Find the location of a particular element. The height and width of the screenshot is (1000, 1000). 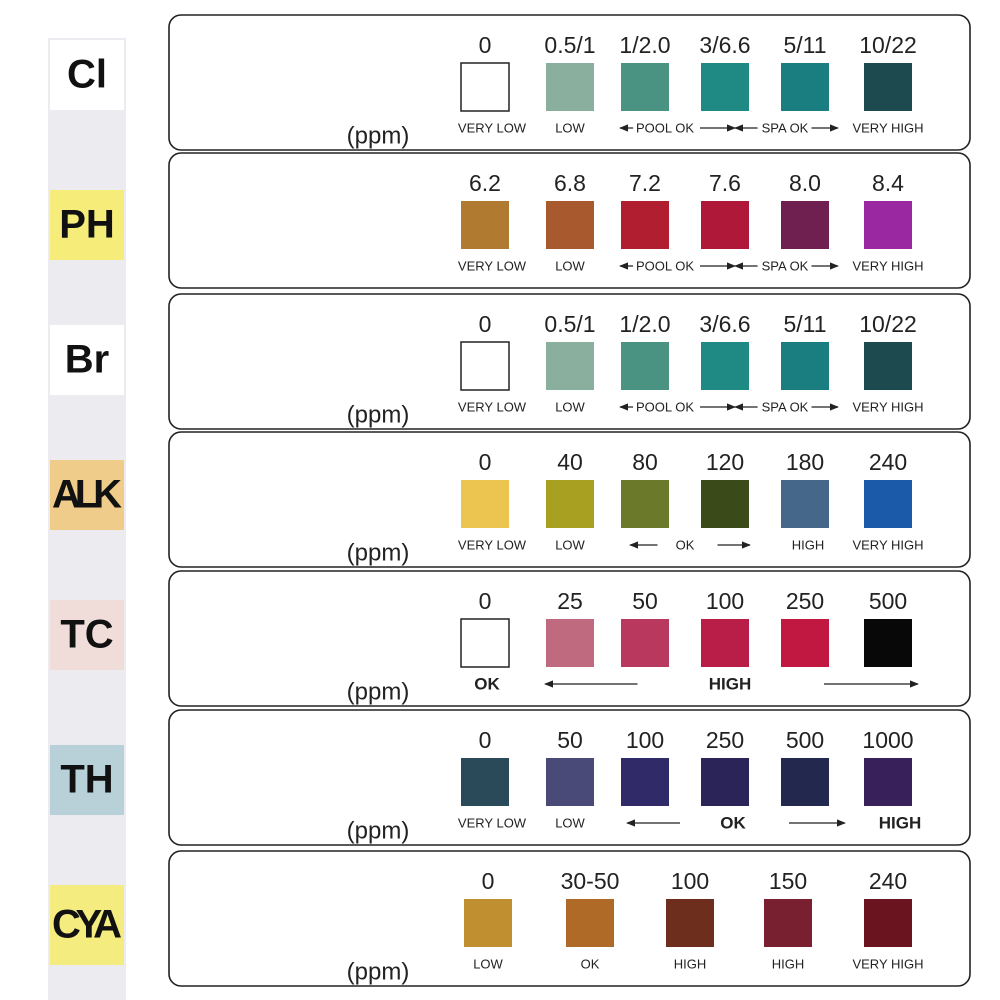

strip-label: TH is located at coordinates (86, 780).